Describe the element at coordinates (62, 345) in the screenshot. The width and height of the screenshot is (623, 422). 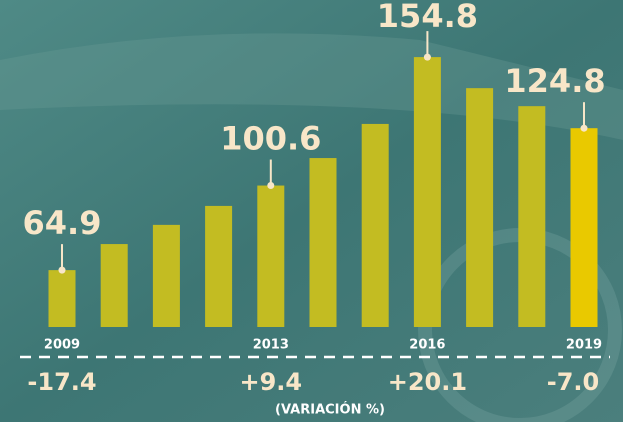
I see `x-tick-label: 2009` at that location.